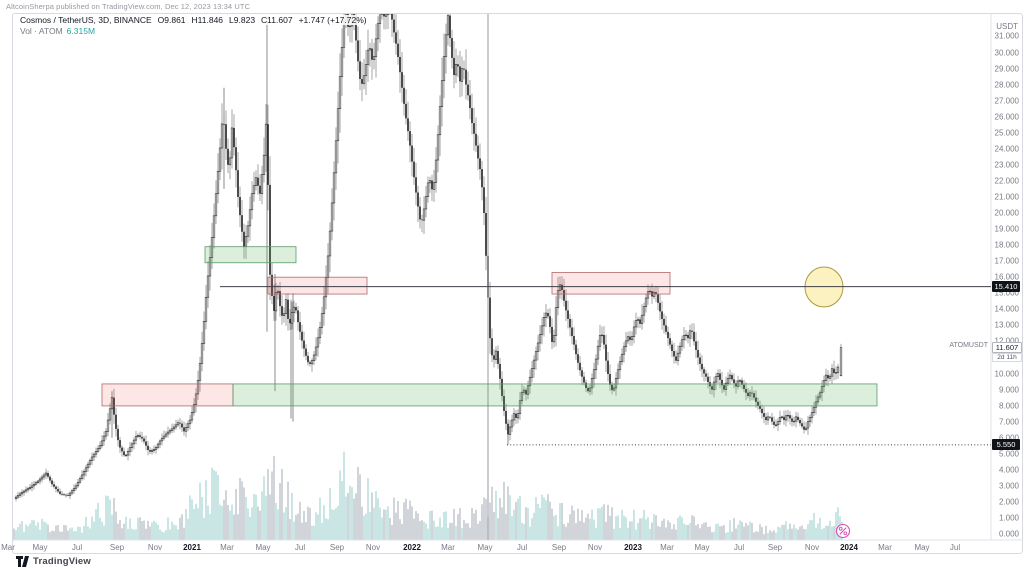  What do you see at coordinates (242, 20) in the screenshot?
I see `ohlc-low: L9.823` at bounding box center [242, 20].